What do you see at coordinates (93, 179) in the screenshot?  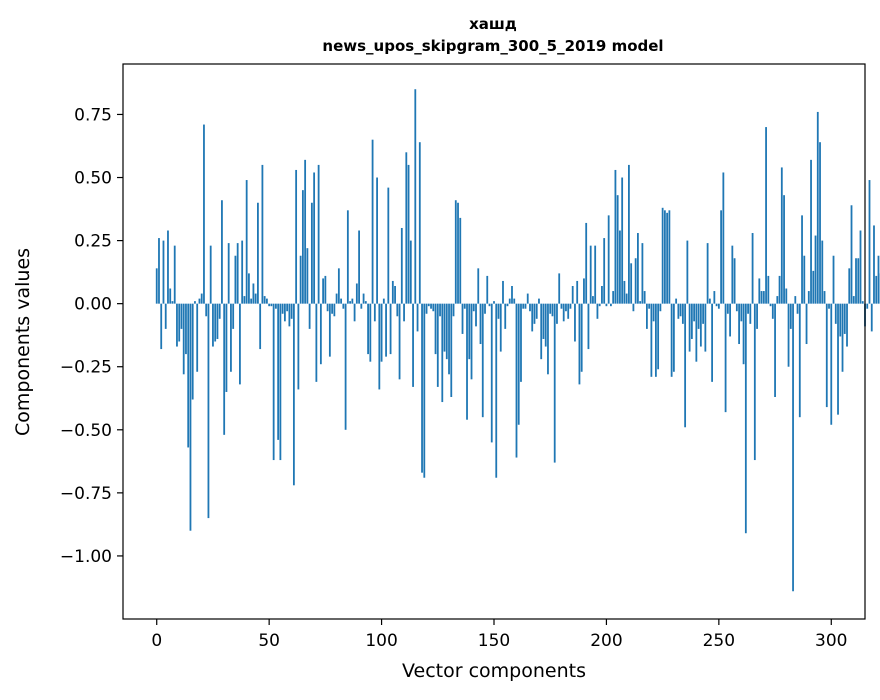 I see `y-tick-label: 0.50` at bounding box center [93, 179].